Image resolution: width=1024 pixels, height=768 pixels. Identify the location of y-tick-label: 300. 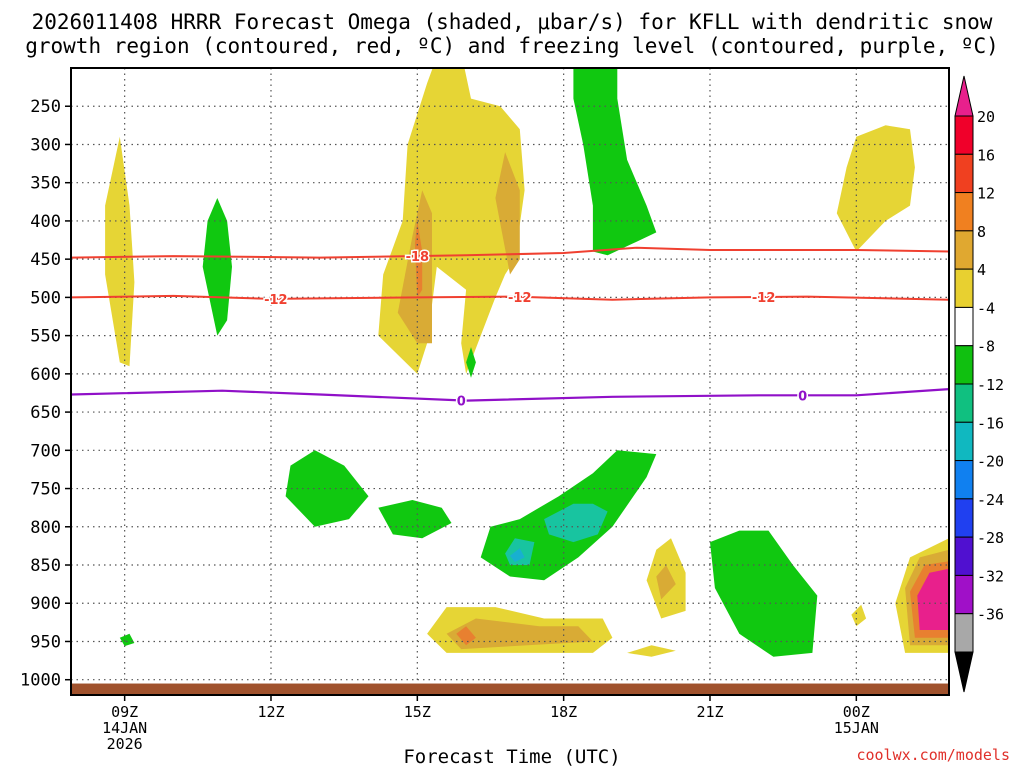
(45, 145).